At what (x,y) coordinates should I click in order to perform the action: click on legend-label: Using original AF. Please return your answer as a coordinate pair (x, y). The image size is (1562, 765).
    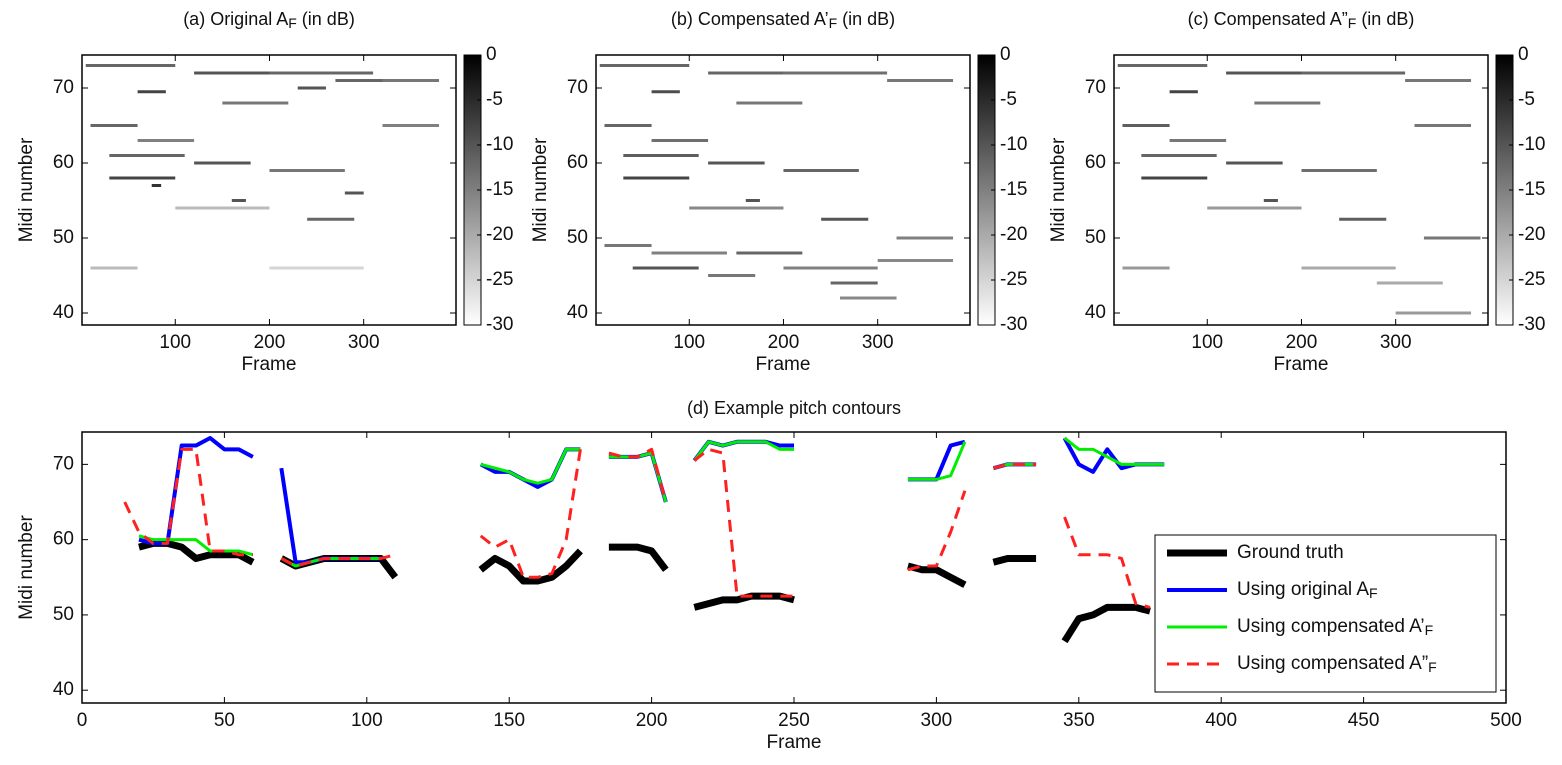
    Looking at the image, I should click on (1307, 590).